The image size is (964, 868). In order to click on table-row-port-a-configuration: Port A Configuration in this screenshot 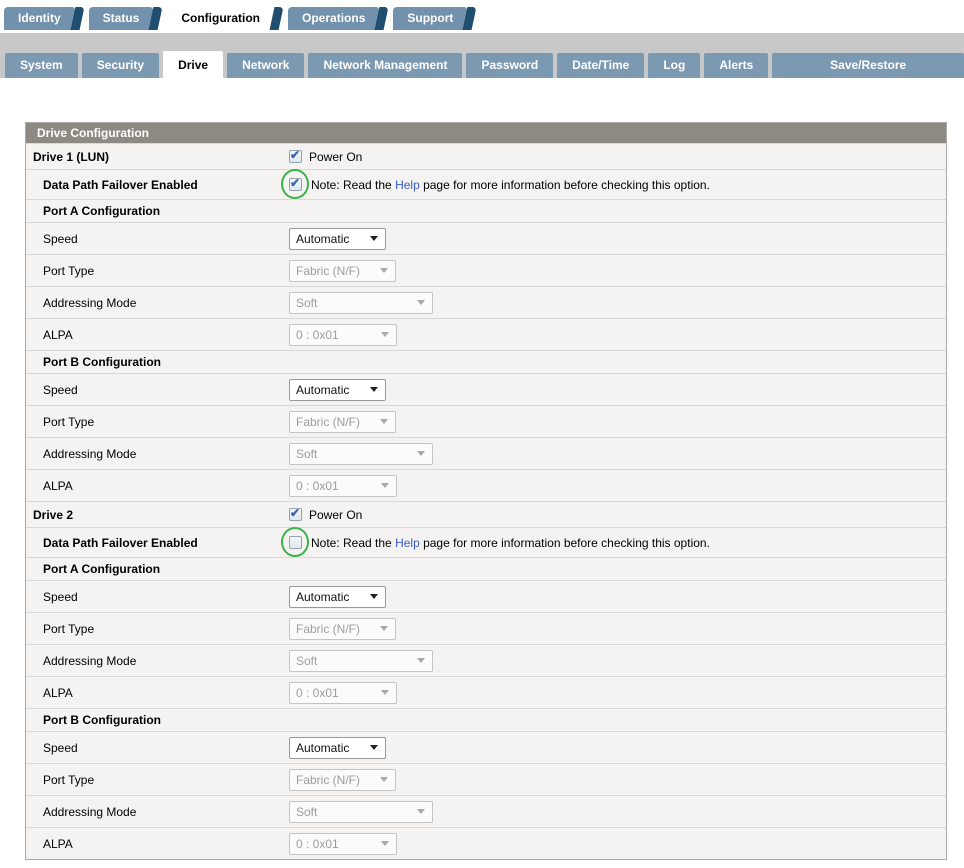, I will do `click(486, 210)`.